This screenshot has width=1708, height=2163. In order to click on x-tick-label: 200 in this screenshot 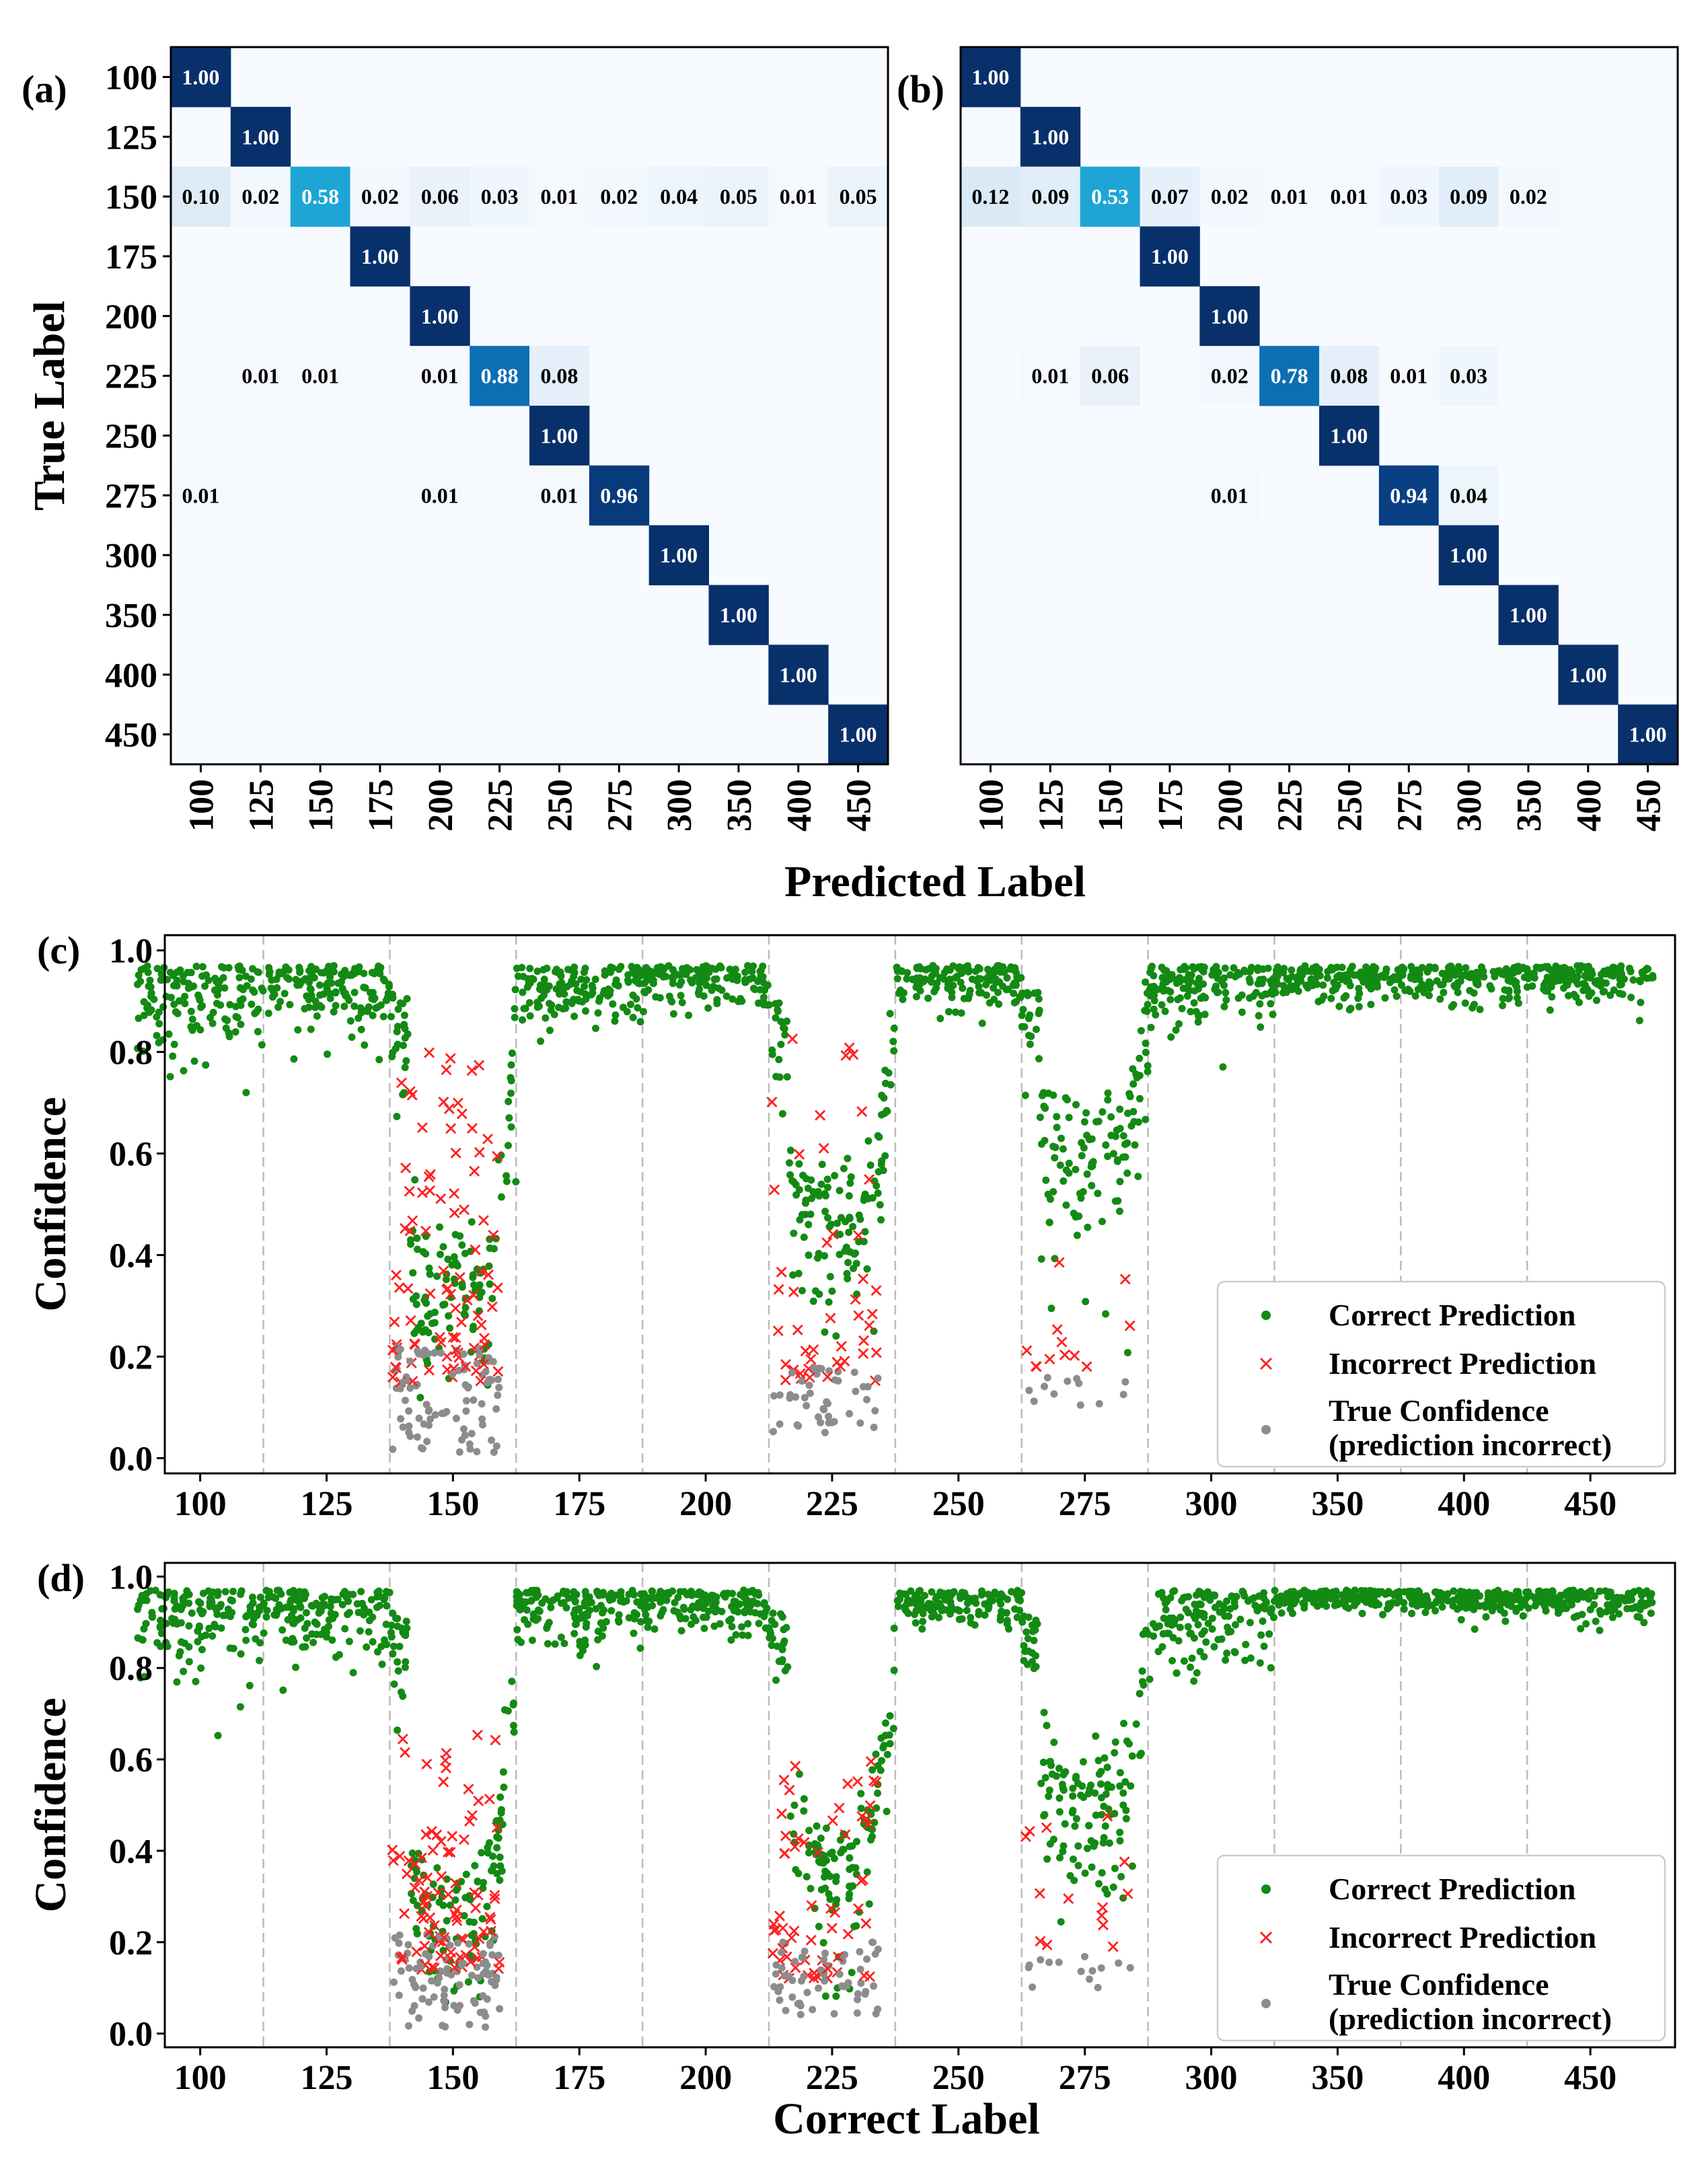, I will do `click(705, 1504)`.